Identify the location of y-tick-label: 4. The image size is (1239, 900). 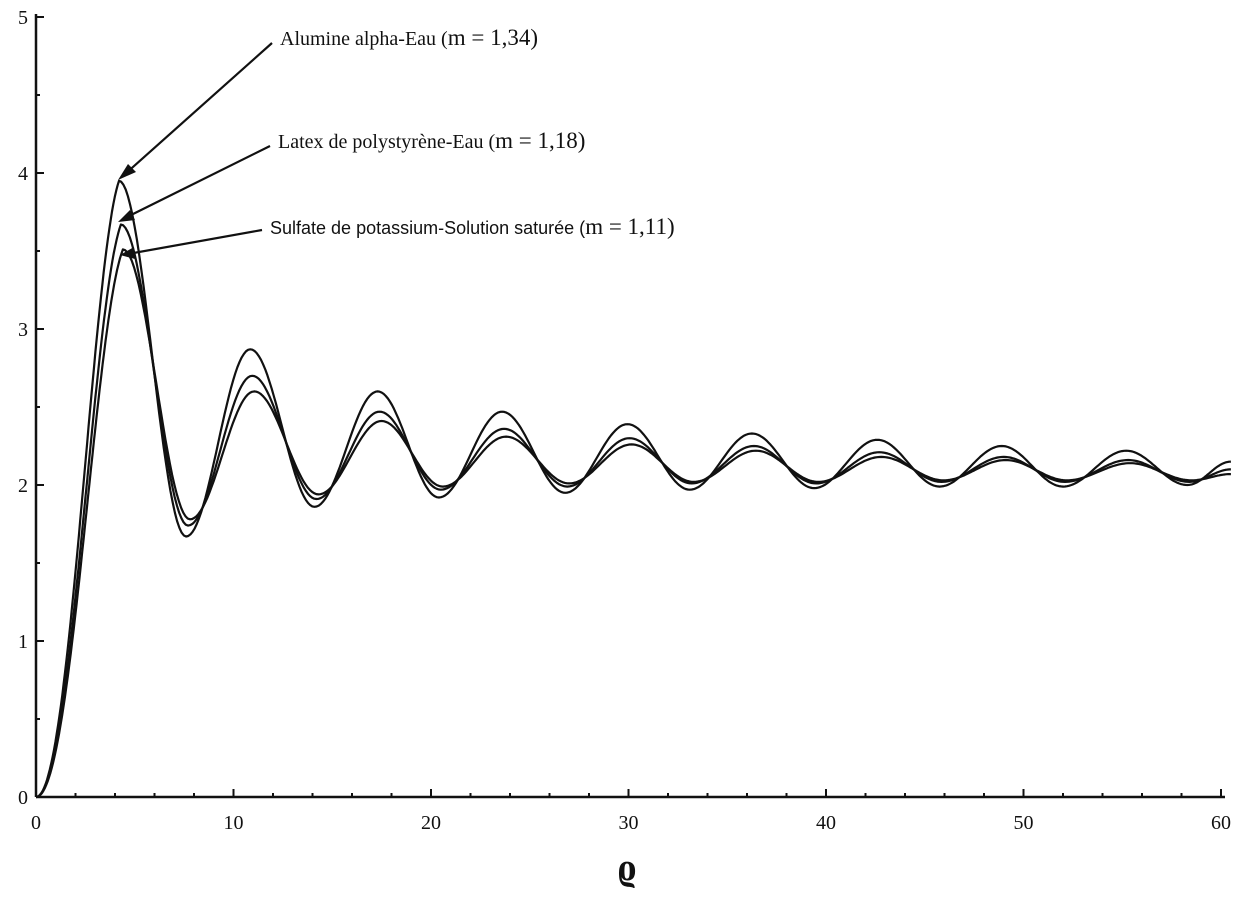
(23, 174).